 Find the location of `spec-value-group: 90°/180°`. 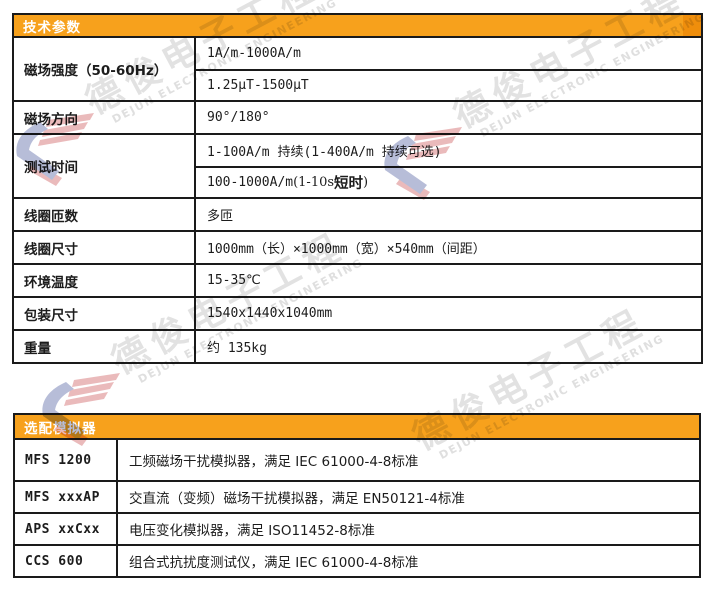

spec-value-group: 90°/180° is located at coordinates (448, 117).